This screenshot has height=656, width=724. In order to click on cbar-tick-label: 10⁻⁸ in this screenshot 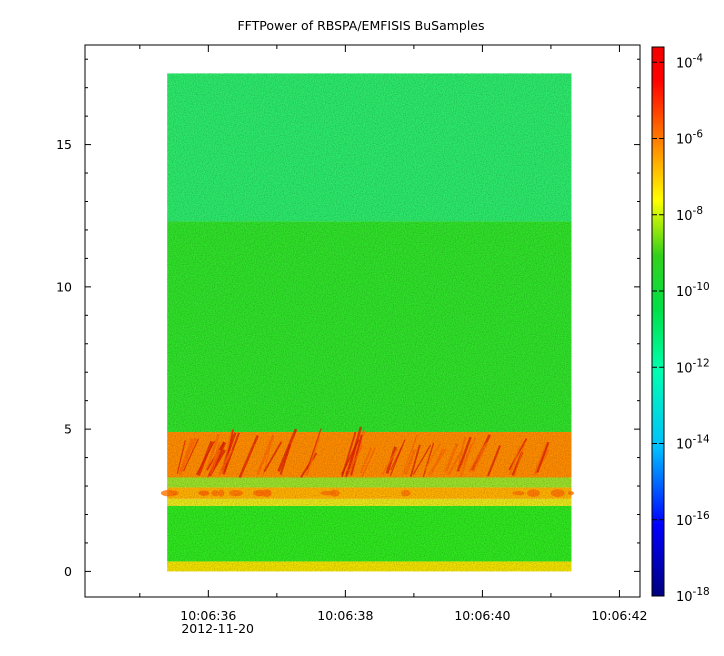, I will do `click(689, 214)`.